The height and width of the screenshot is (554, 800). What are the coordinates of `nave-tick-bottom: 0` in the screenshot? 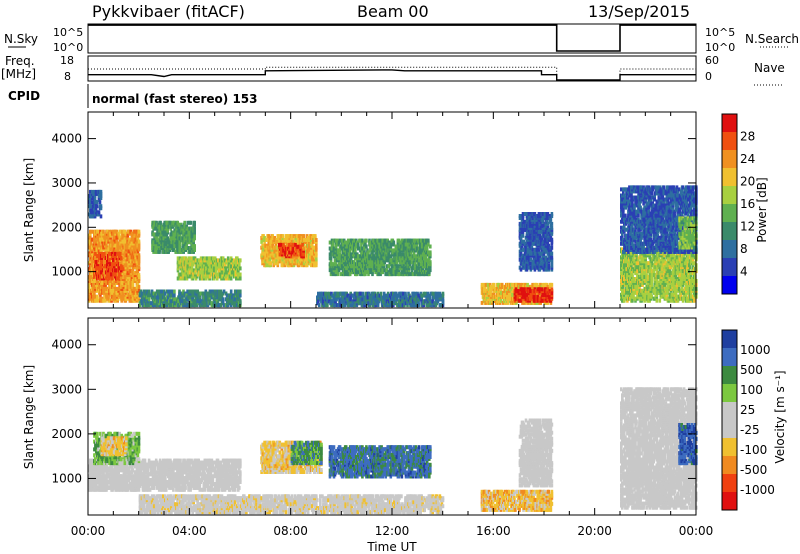 It's located at (708, 76).